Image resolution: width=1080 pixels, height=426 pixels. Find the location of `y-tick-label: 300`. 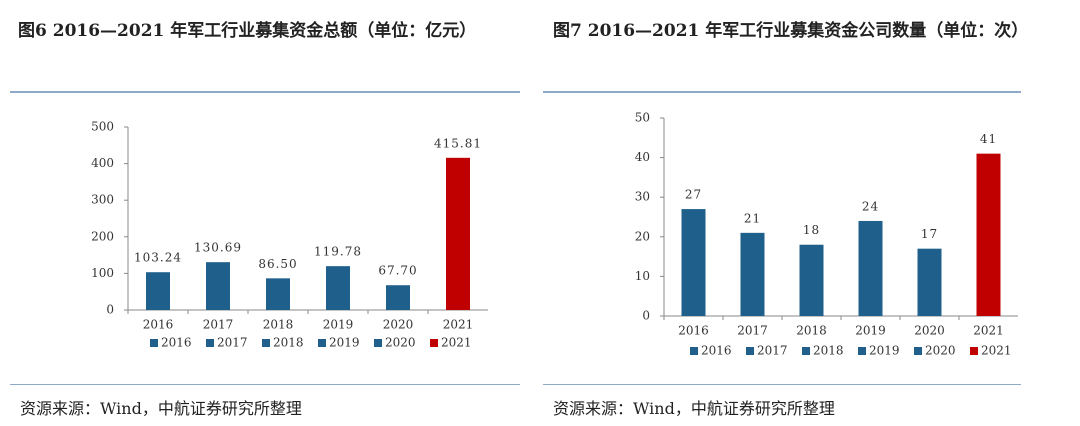

y-tick-label: 300 is located at coordinates (102, 200).